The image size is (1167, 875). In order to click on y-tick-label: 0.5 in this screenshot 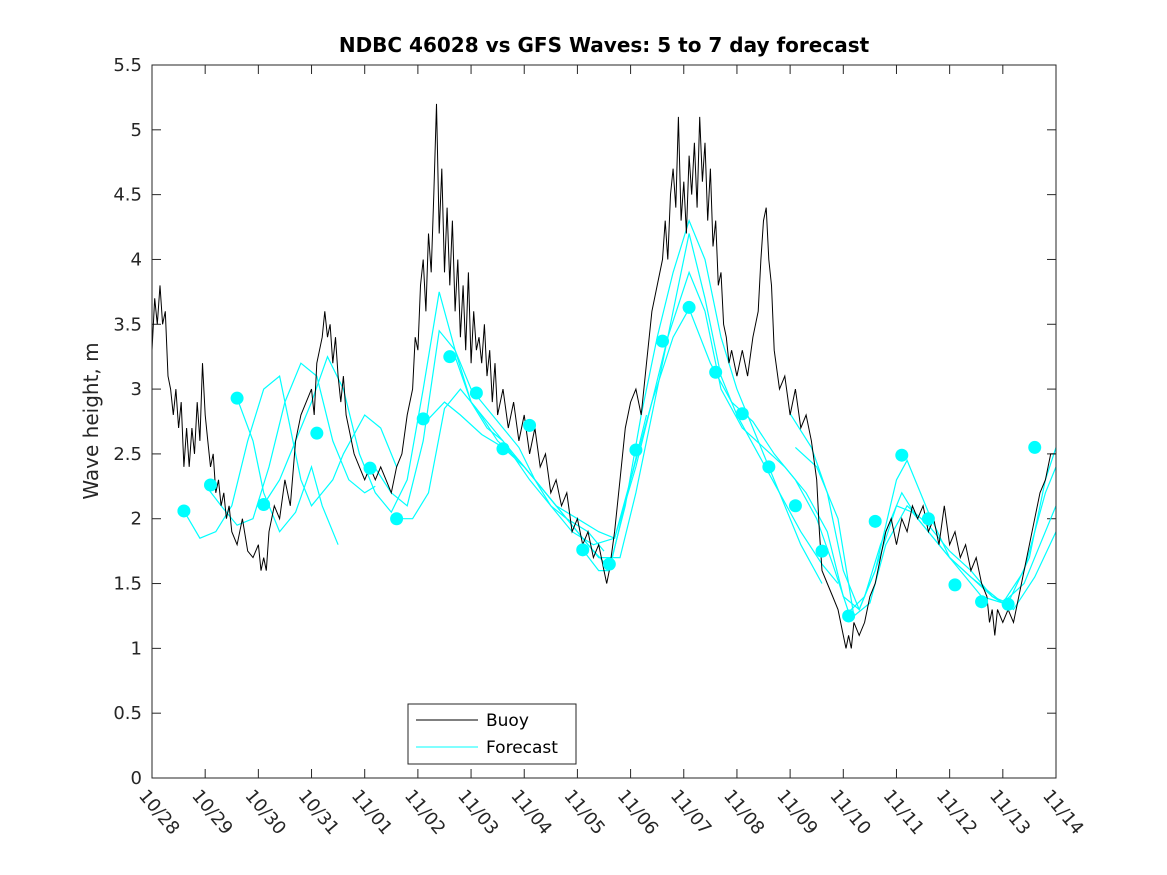, I will do `click(127, 713)`.